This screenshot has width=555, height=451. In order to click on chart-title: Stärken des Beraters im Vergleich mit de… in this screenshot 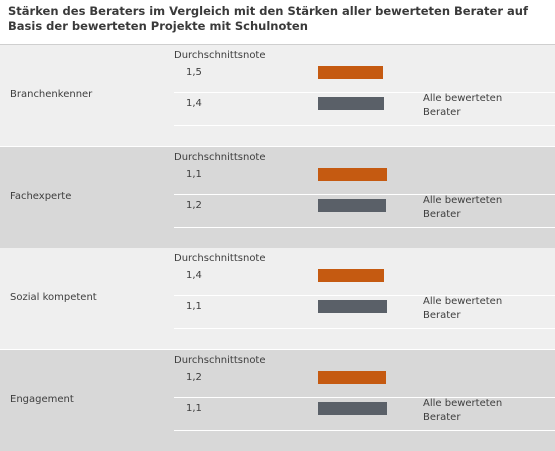, I will do `click(268, 18)`.